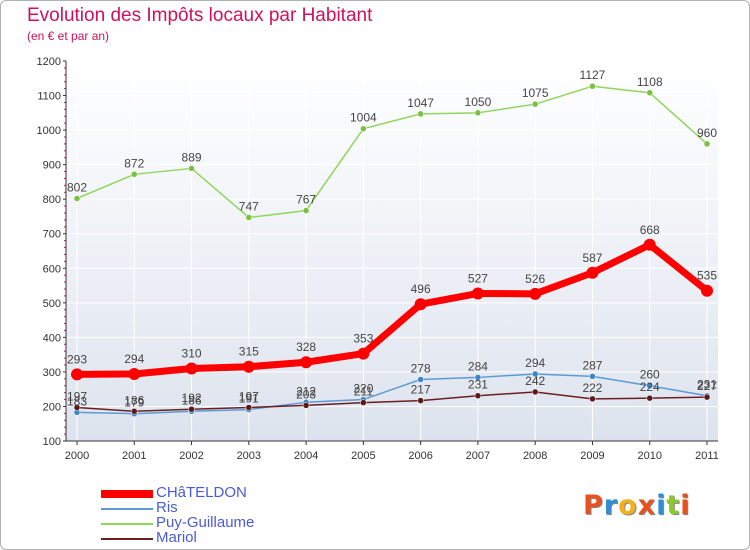 The width and height of the screenshot is (750, 550). What do you see at coordinates (77, 359) in the screenshot?
I see `data-label: 293` at bounding box center [77, 359].